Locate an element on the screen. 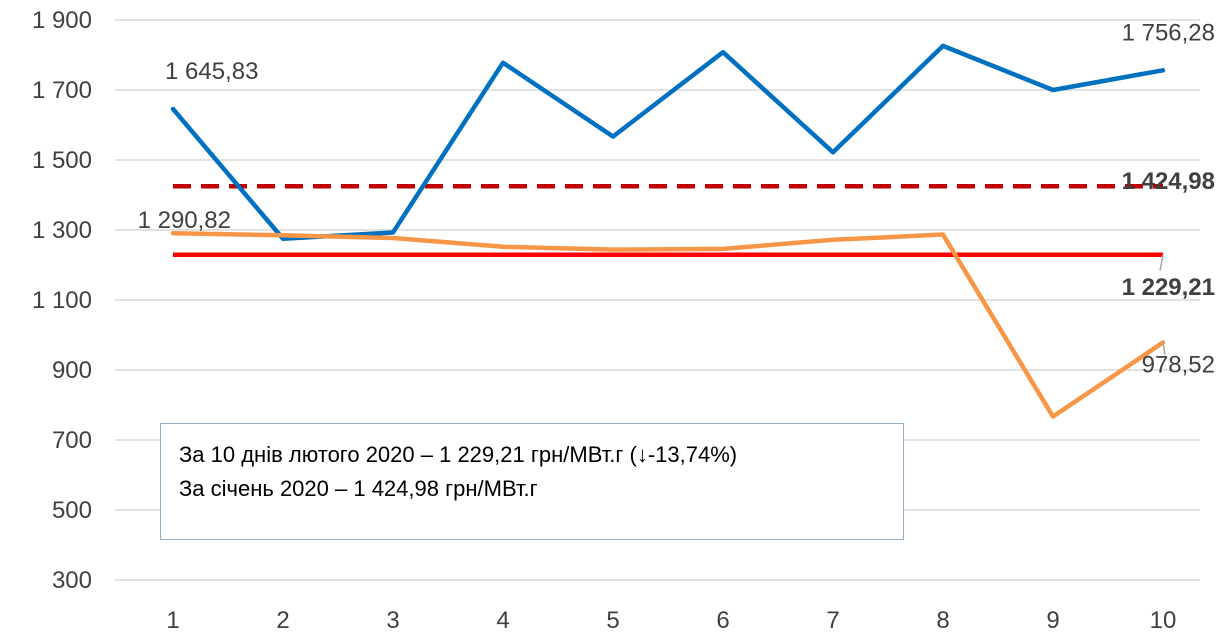  data-label: 1 290,82 is located at coordinates (184, 220).